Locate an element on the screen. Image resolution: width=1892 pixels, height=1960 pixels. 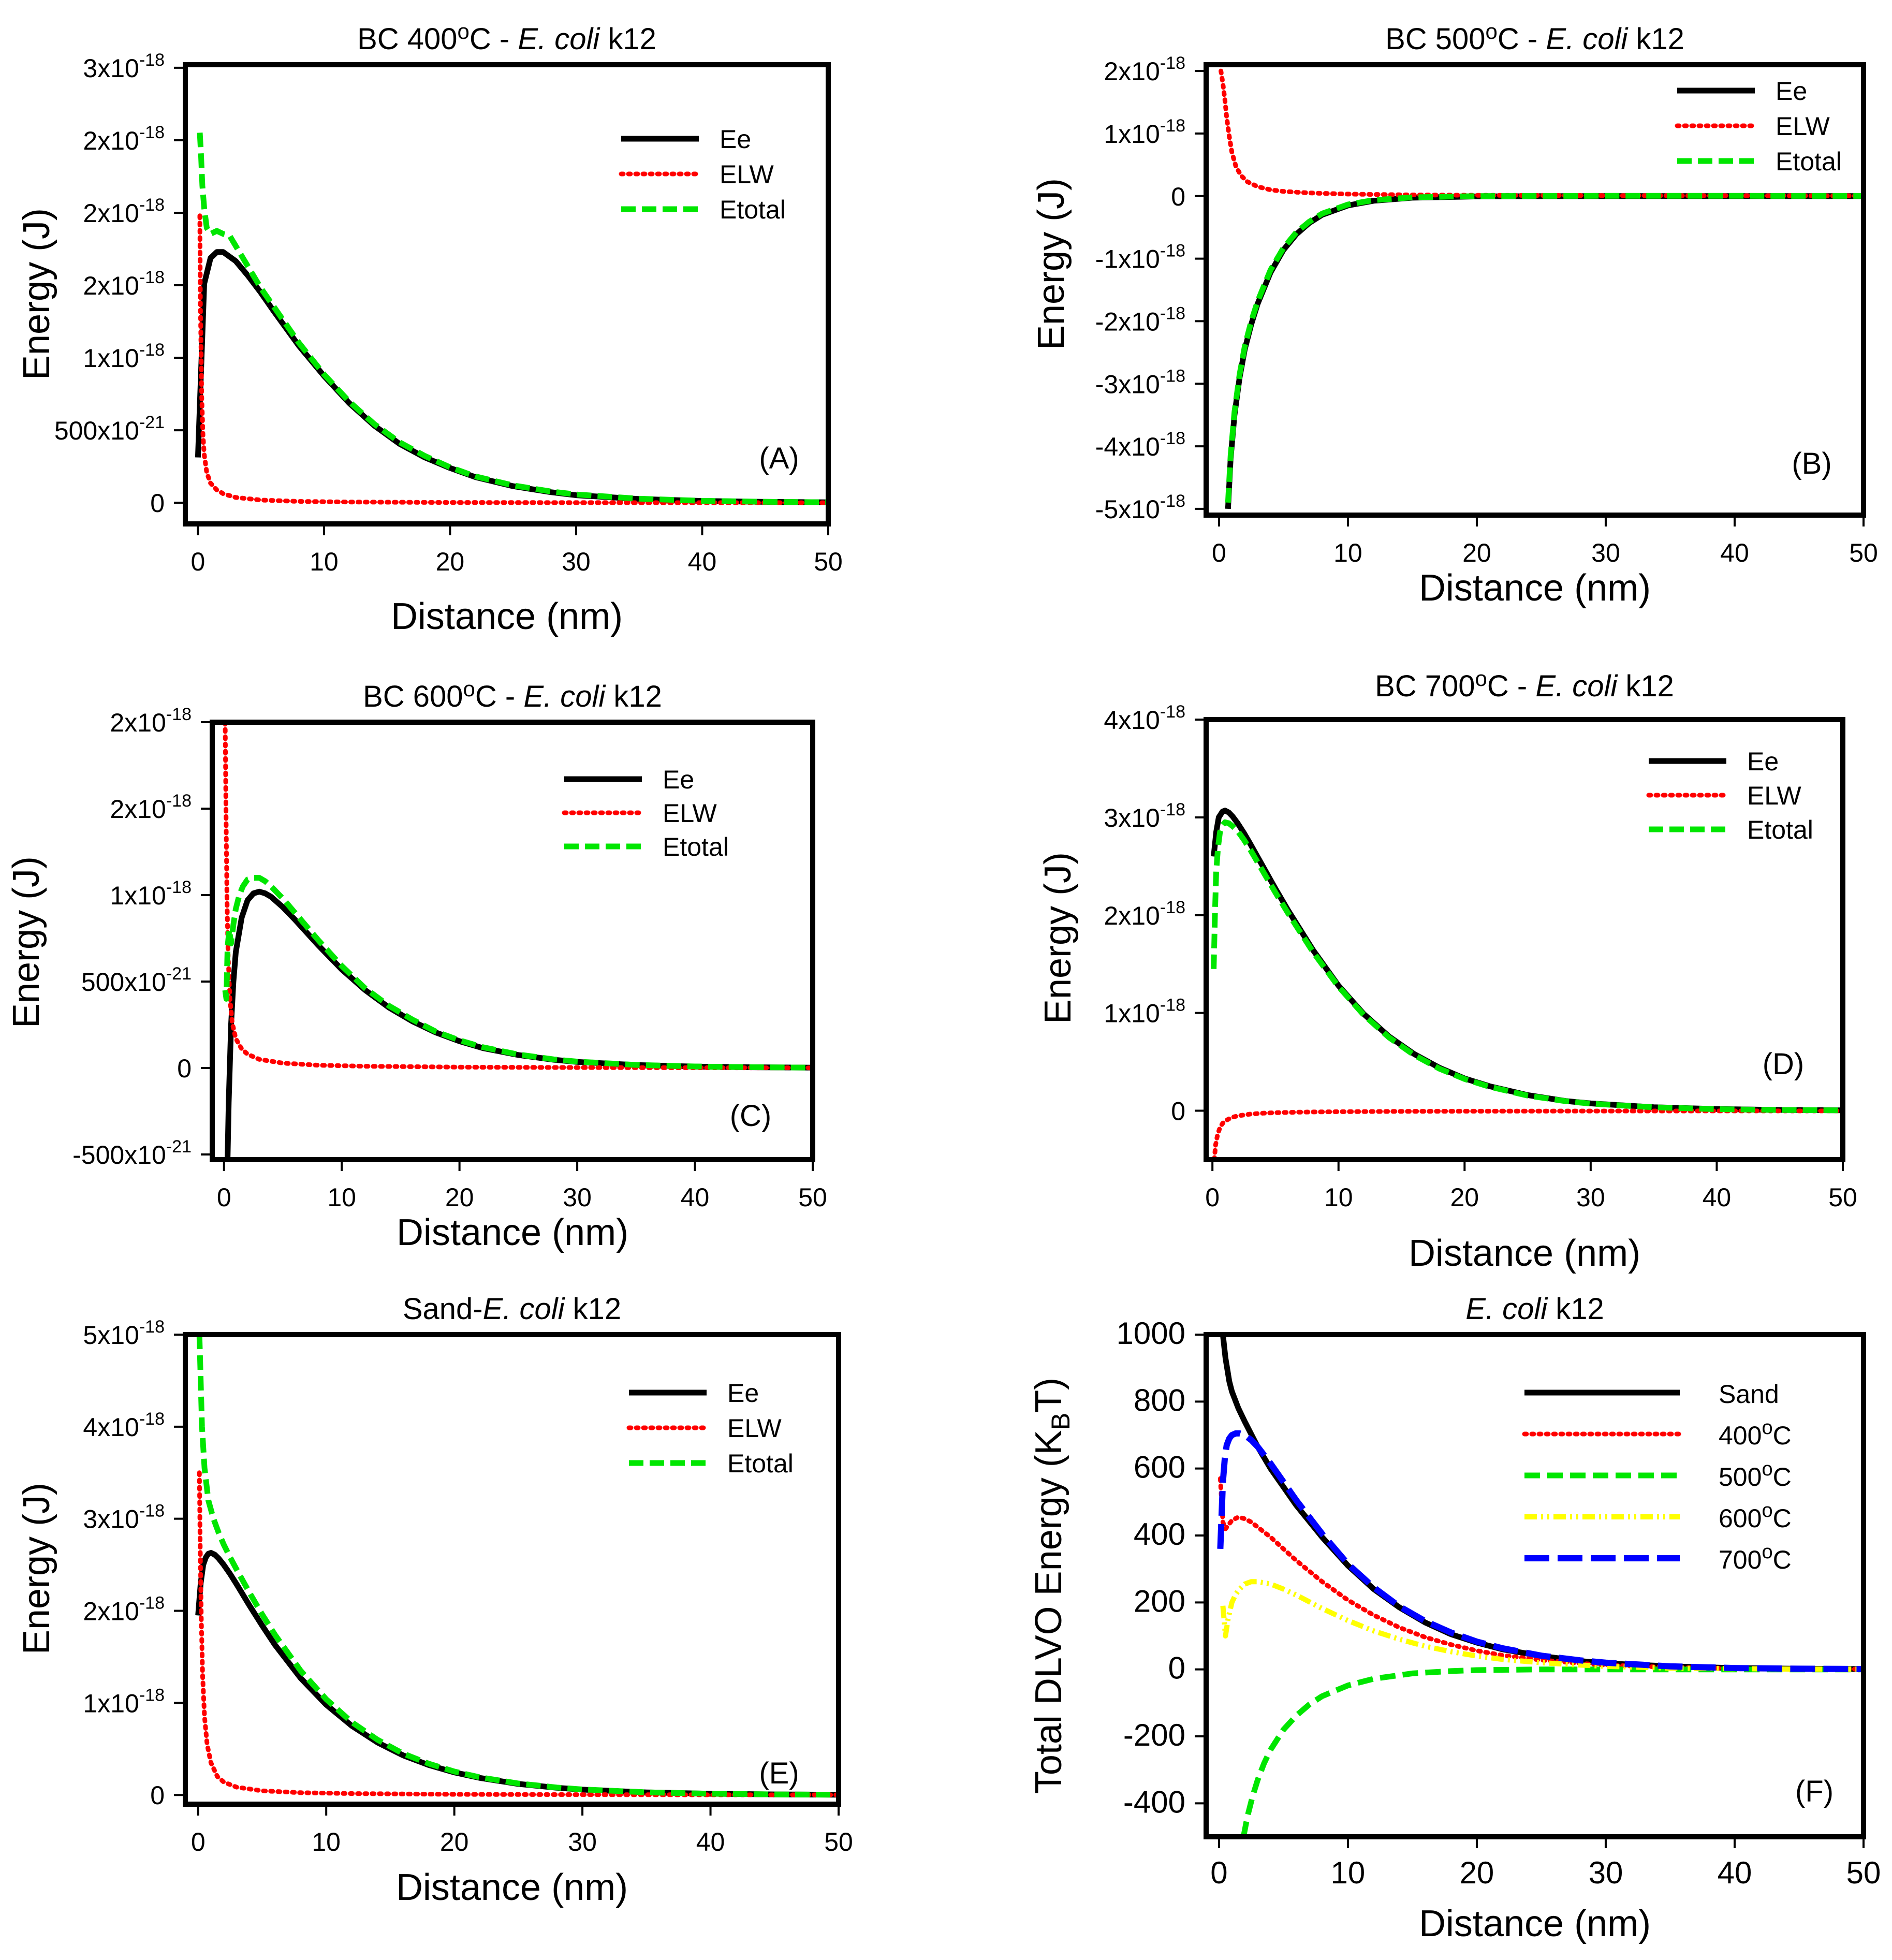
legend-text: 500 is located at coordinates (1741, 1476).